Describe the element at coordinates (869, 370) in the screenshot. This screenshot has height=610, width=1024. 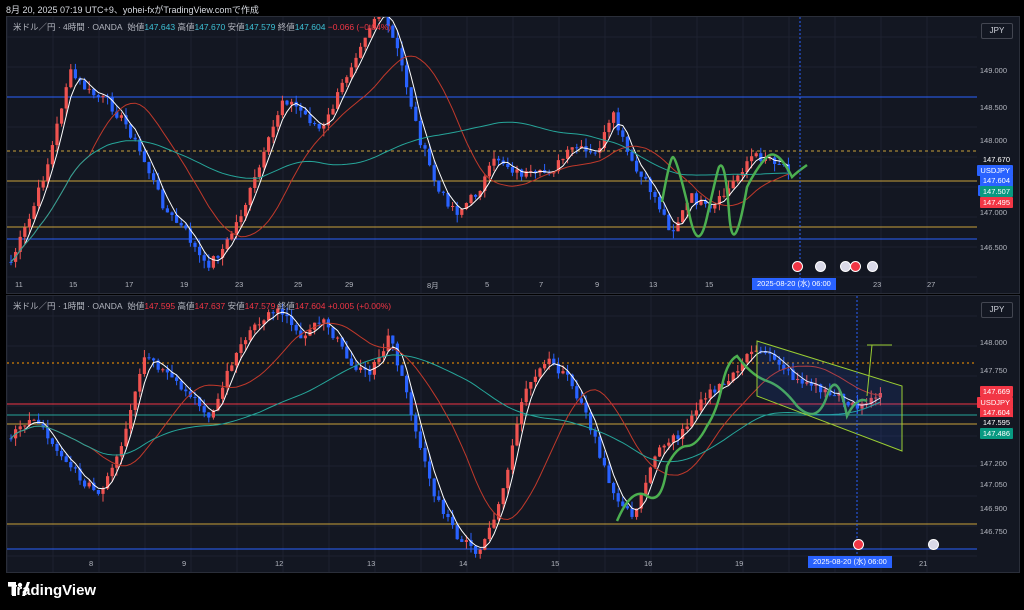
I see `target-line` at that location.